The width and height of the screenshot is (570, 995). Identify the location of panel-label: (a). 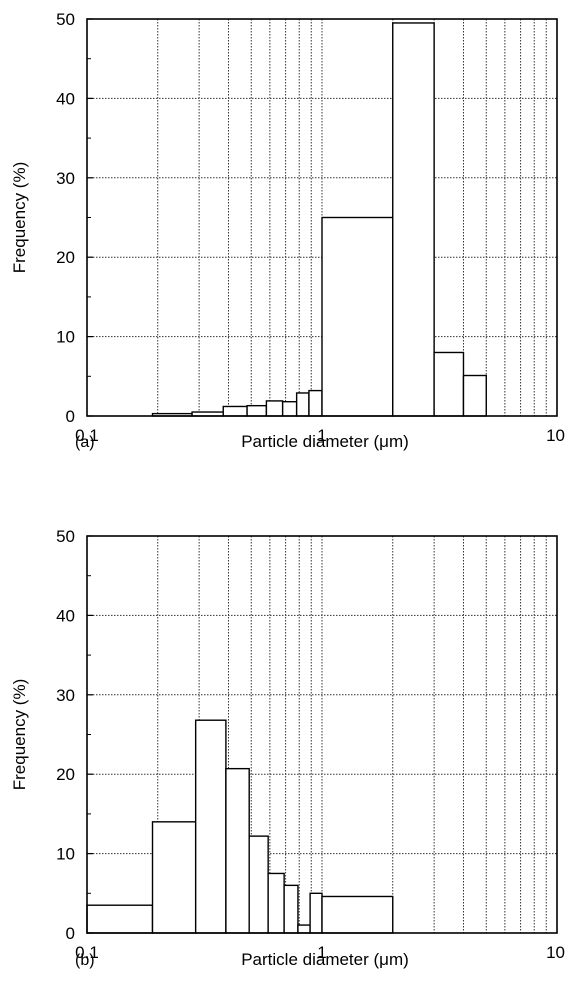
(85, 442).